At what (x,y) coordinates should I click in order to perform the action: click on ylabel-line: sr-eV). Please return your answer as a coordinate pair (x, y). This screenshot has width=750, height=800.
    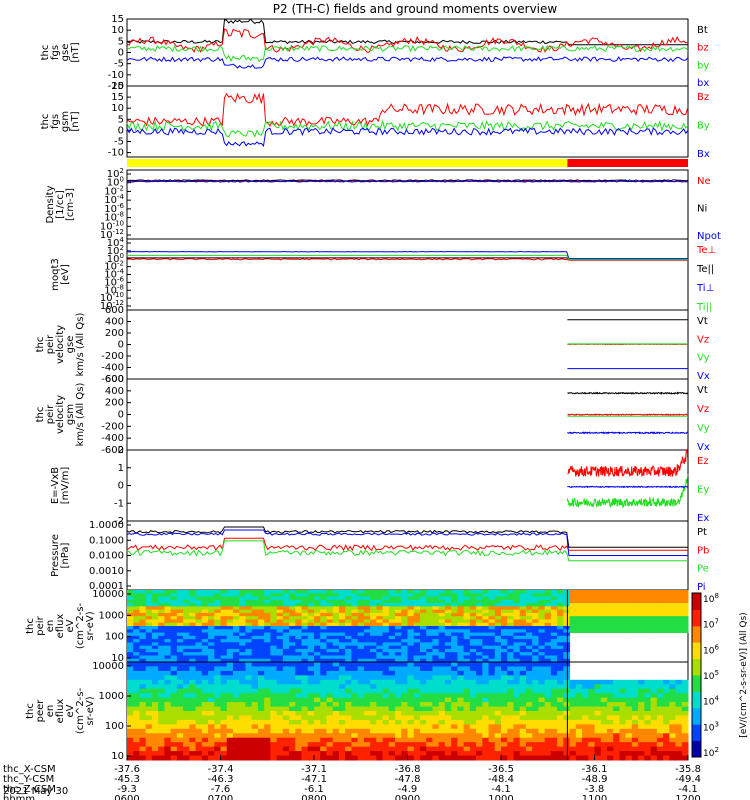
    Looking at the image, I should click on (90, 710).